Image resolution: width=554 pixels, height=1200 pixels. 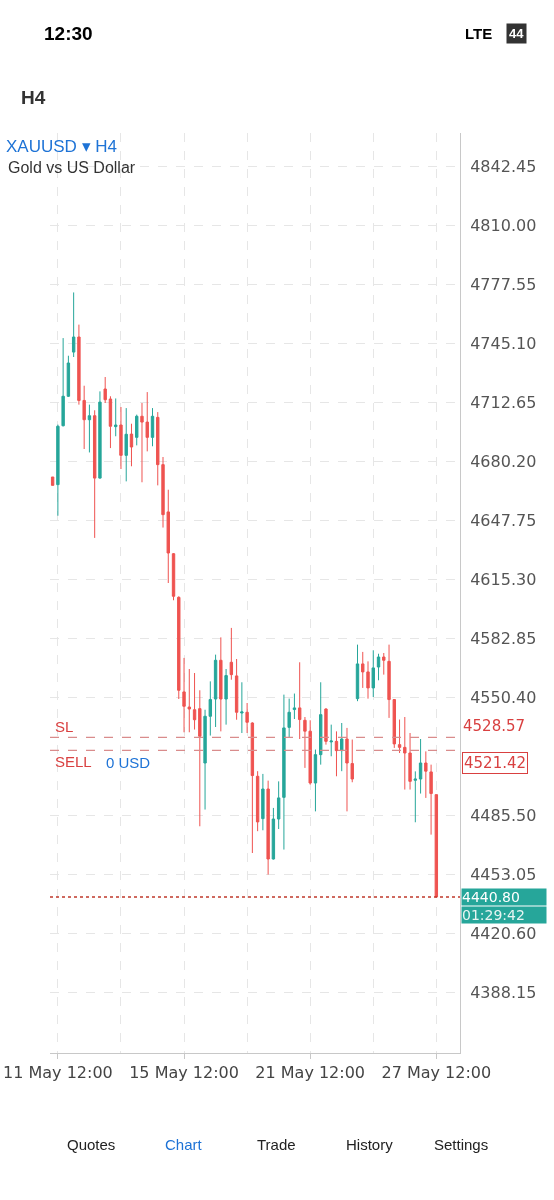 I want to click on x-tick-label: 15 May 12:00, so click(x=184, y=1073).